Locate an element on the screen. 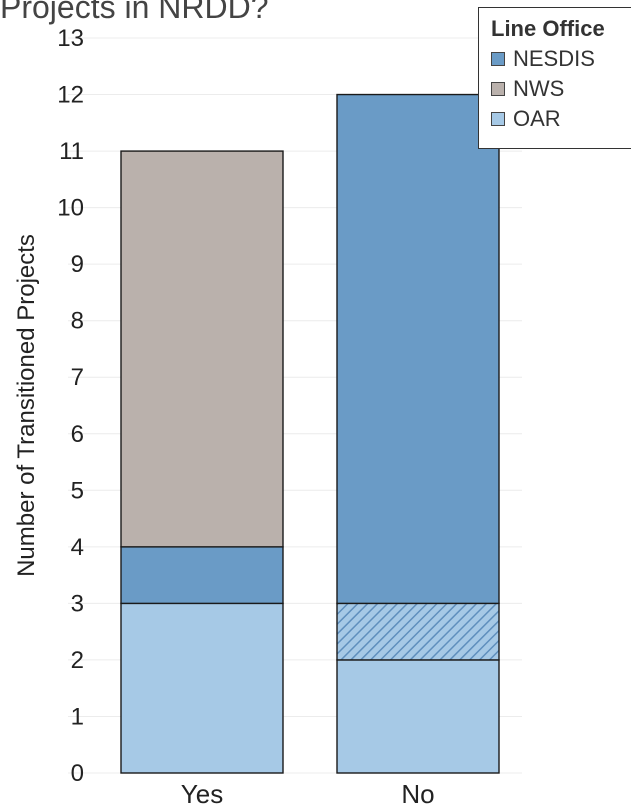 This screenshot has height=810, width=631. chart-title: Projects in NRDD? is located at coordinates (134, 12).